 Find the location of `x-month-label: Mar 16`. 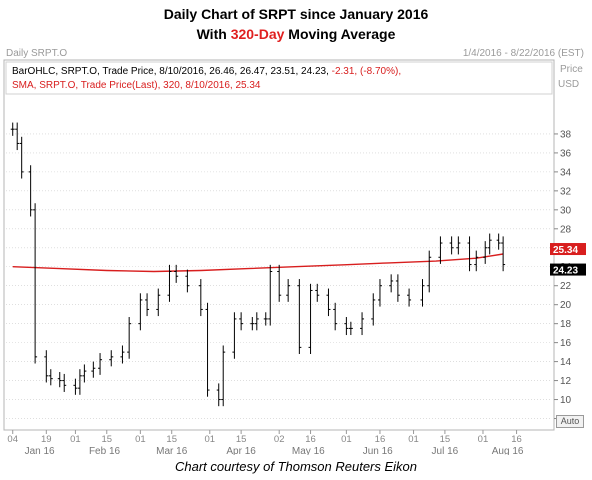

x-month-label: Mar 16 is located at coordinates (172, 450).